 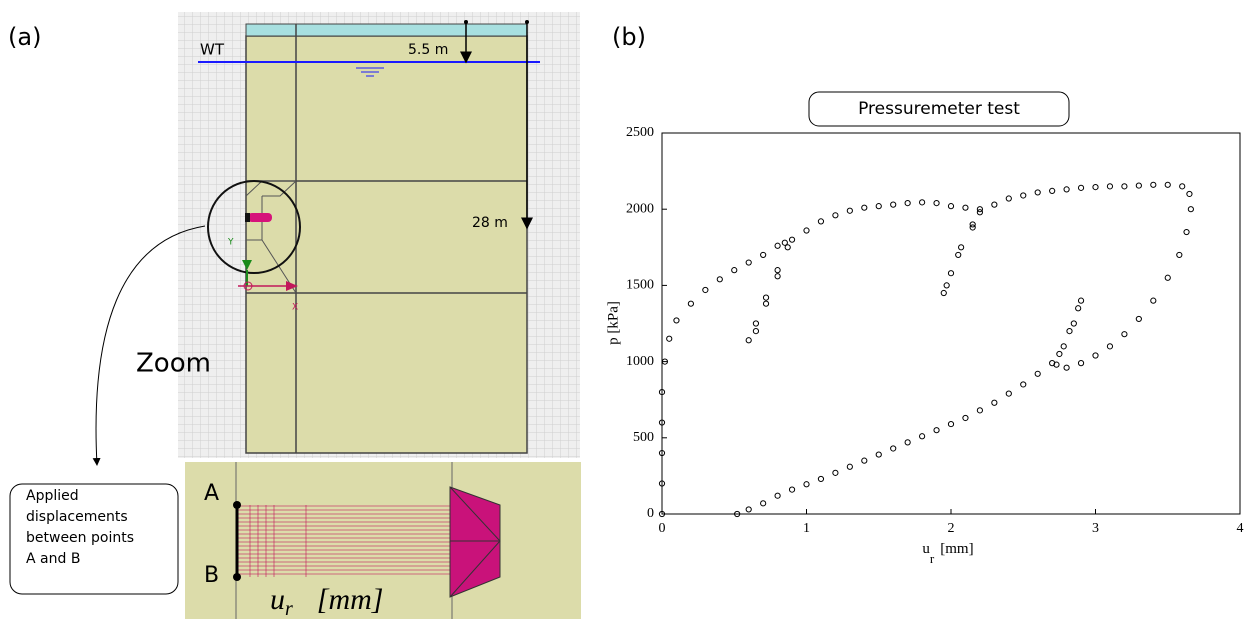 What do you see at coordinates (211, 493) in the screenshot?
I see `point-label: A` at bounding box center [211, 493].